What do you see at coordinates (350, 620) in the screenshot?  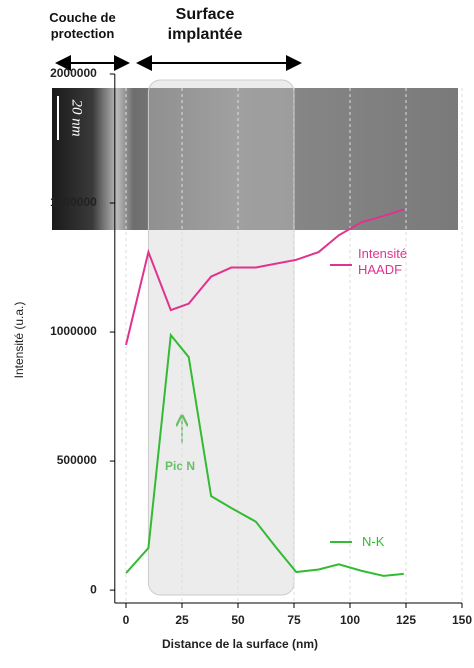 I see `x-tick-label: 100` at bounding box center [350, 620].